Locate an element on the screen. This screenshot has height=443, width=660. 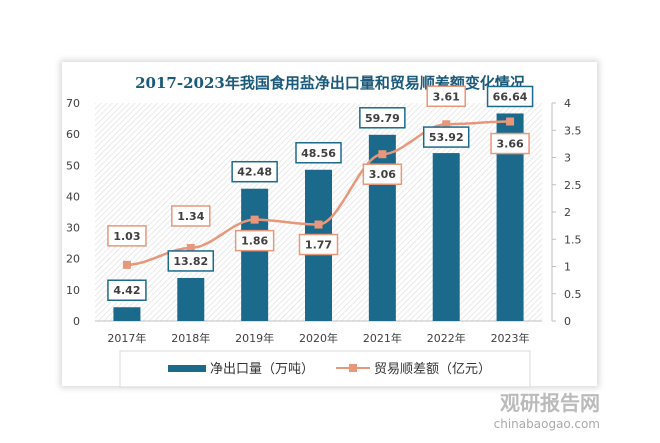
bar-data-label: 13.82 is located at coordinates (190, 261).